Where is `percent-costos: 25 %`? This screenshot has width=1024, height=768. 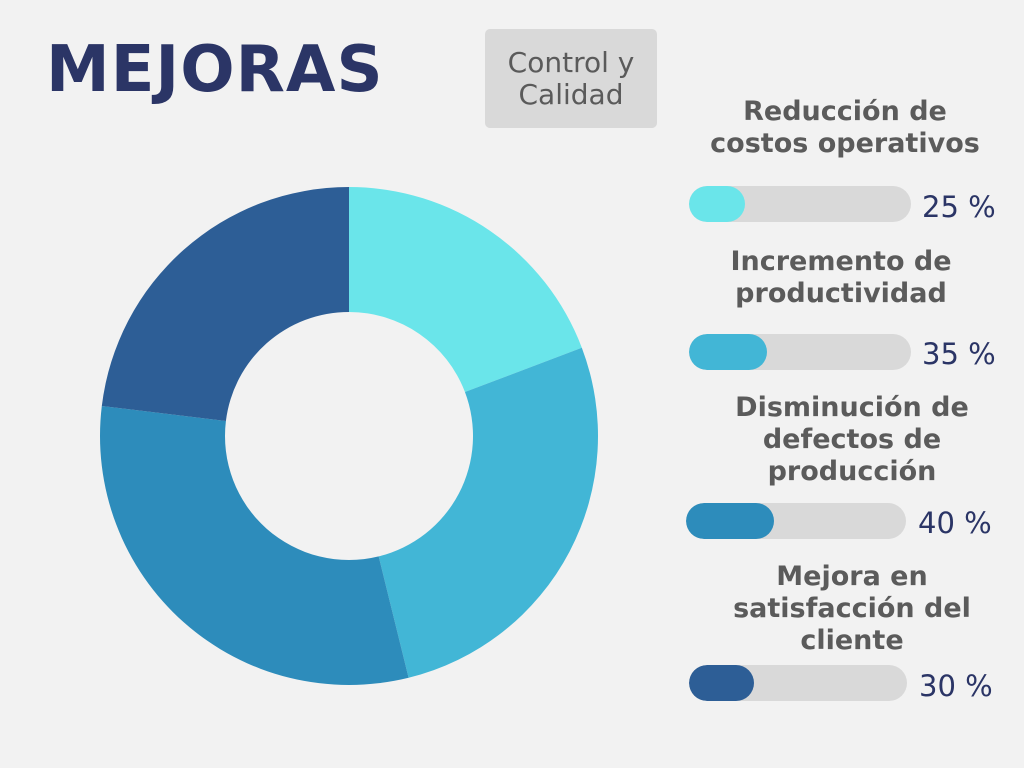
percent-costos: 25 % is located at coordinates (959, 207).